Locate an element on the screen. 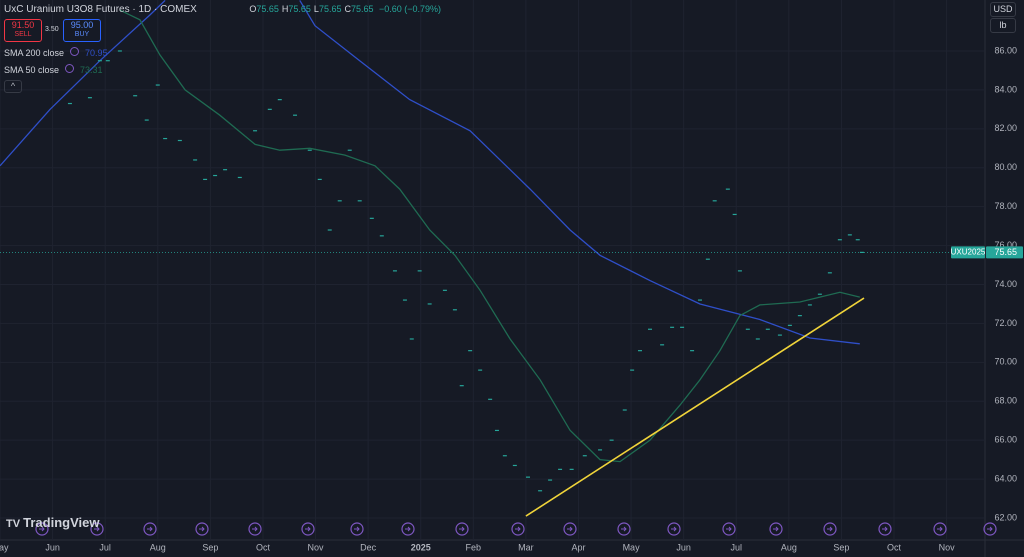  ohlc-key: L is located at coordinates (316, 9).